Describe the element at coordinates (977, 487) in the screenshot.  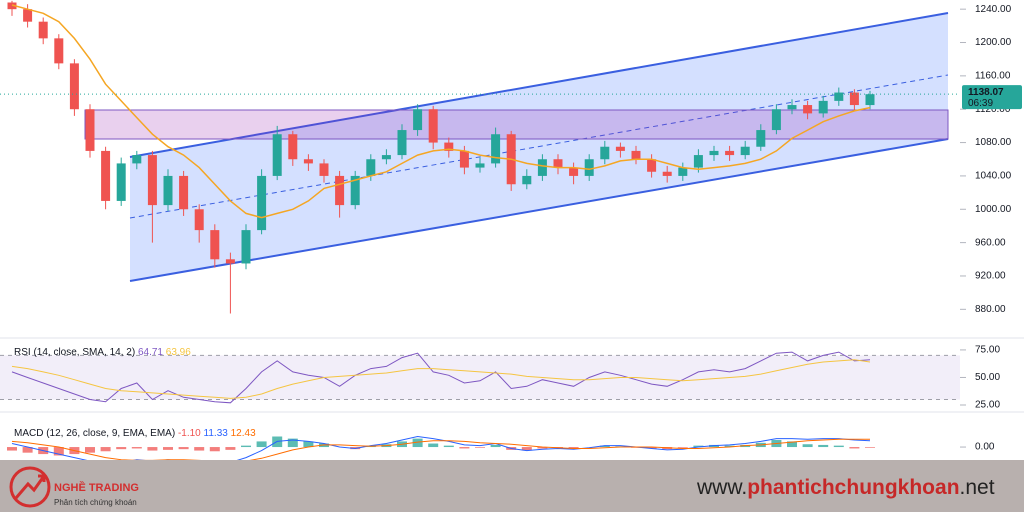
I see `url-suffix: .net` at that location.